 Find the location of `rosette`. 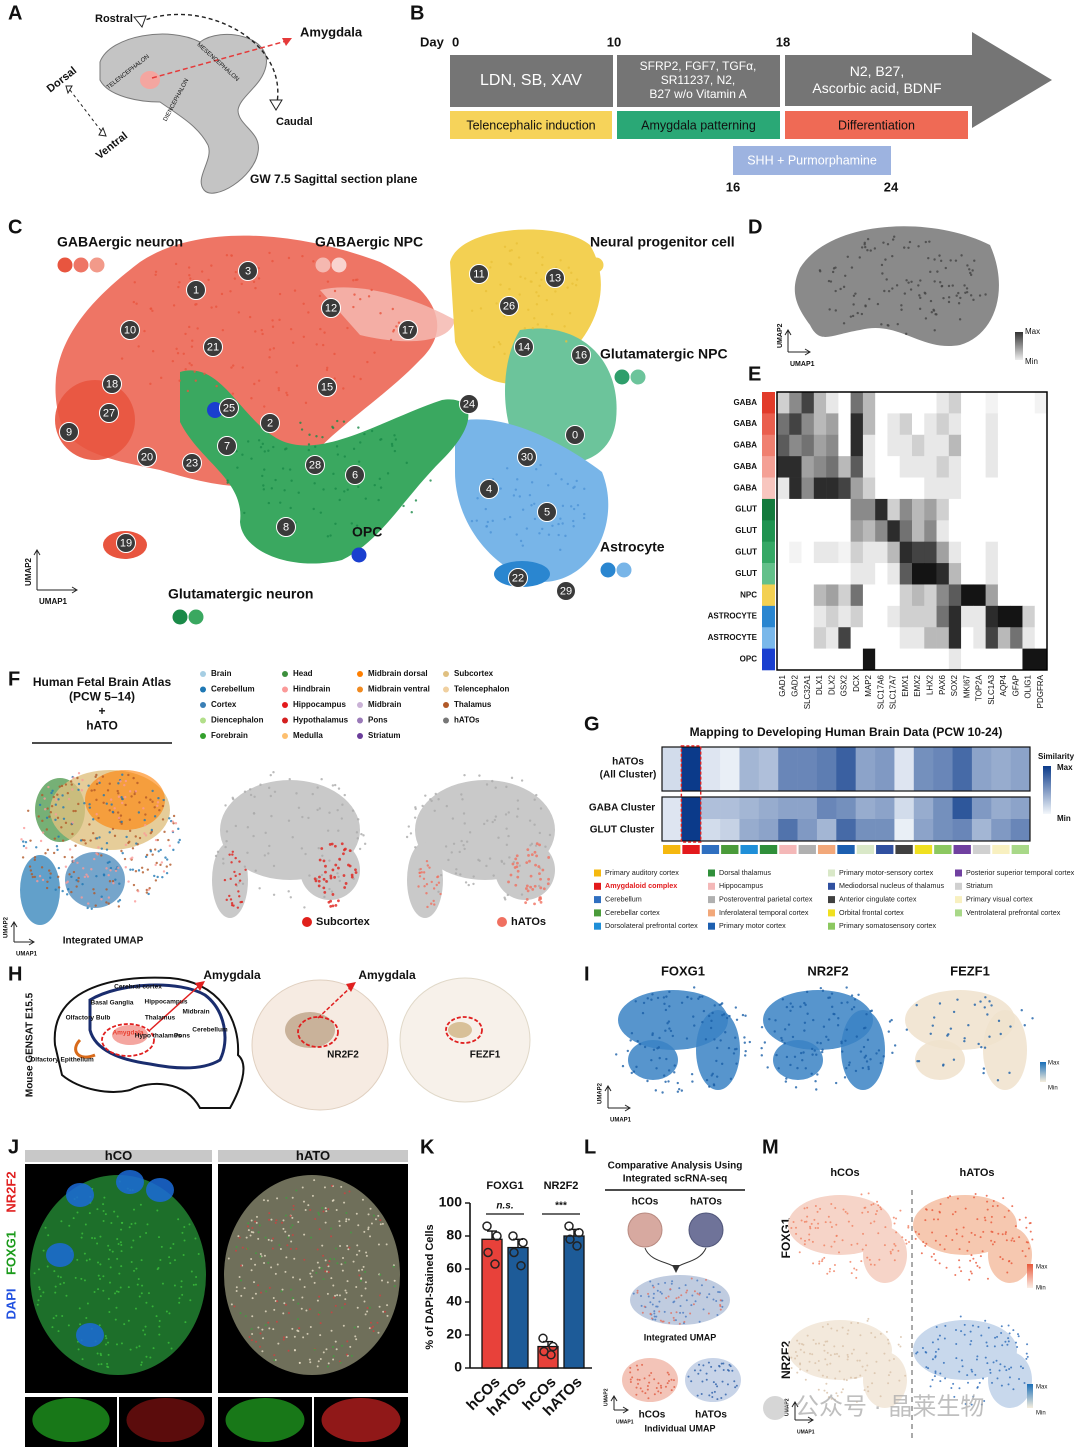

rosette is located at coordinates (130, 1182).